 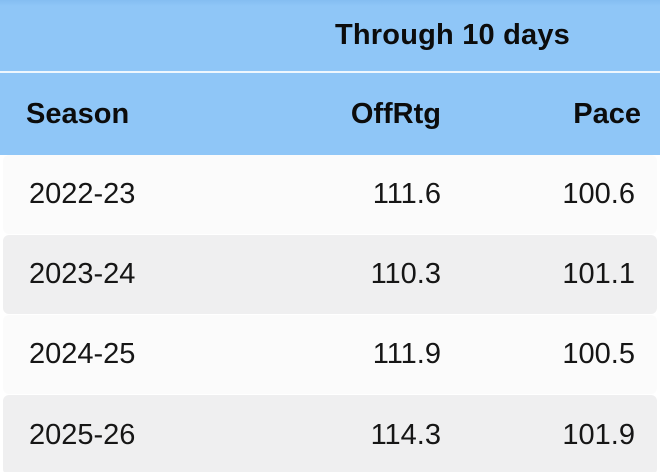 I want to click on column-header-pace: Pace, so click(x=607, y=113).